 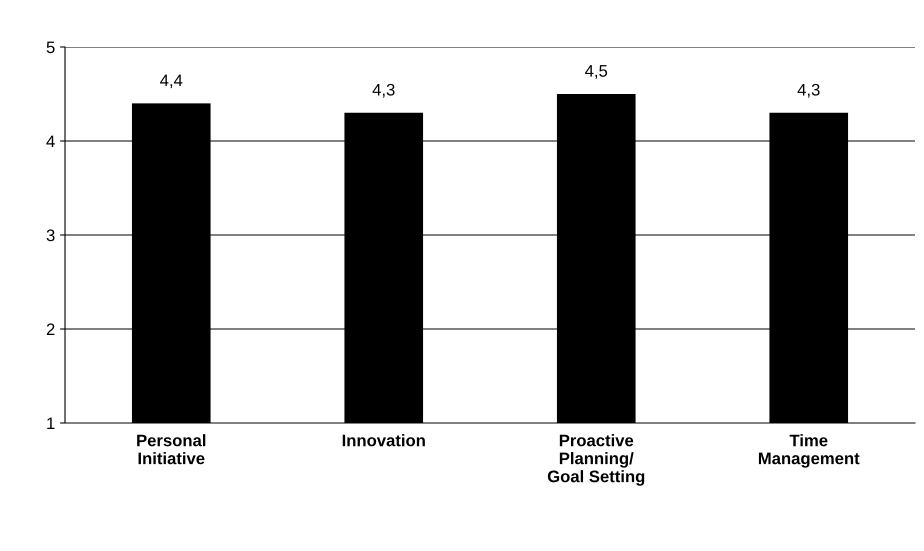 What do you see at coordinates (171, 81) in the screenshot?
I see `data-label: 4,4` at bounding box center [171, 81].